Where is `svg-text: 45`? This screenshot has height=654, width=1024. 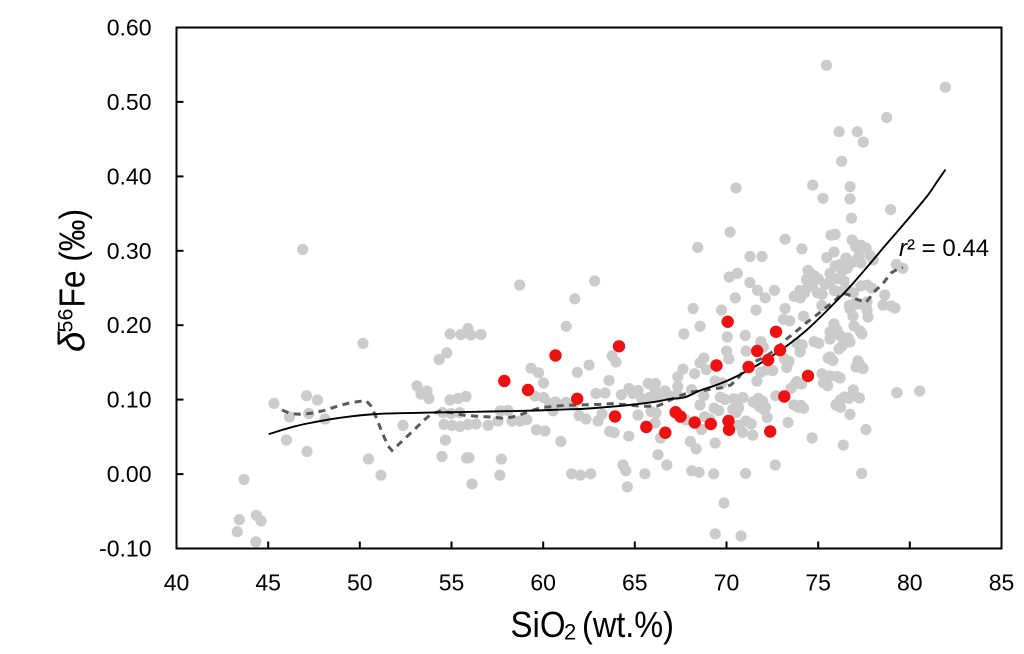 svg-text: 45 is located at coordinates (268, 583).